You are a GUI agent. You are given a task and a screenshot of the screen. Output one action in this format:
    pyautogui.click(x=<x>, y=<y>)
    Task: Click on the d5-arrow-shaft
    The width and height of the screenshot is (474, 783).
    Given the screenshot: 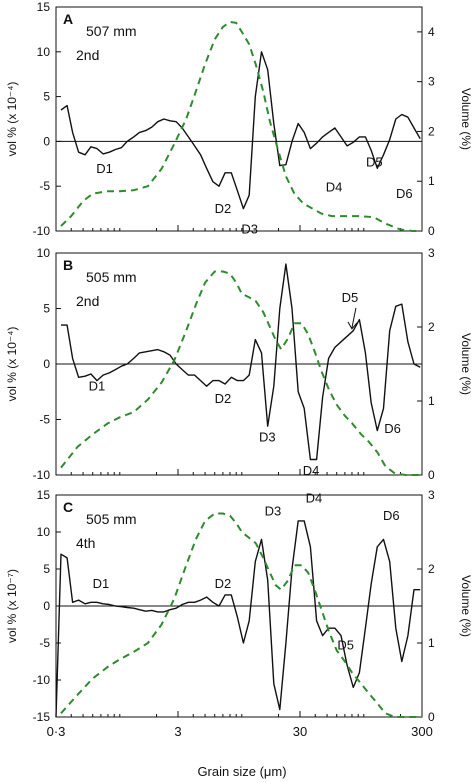 What is the action you would take?
    pyautogui.click(x=354, y=317)
    